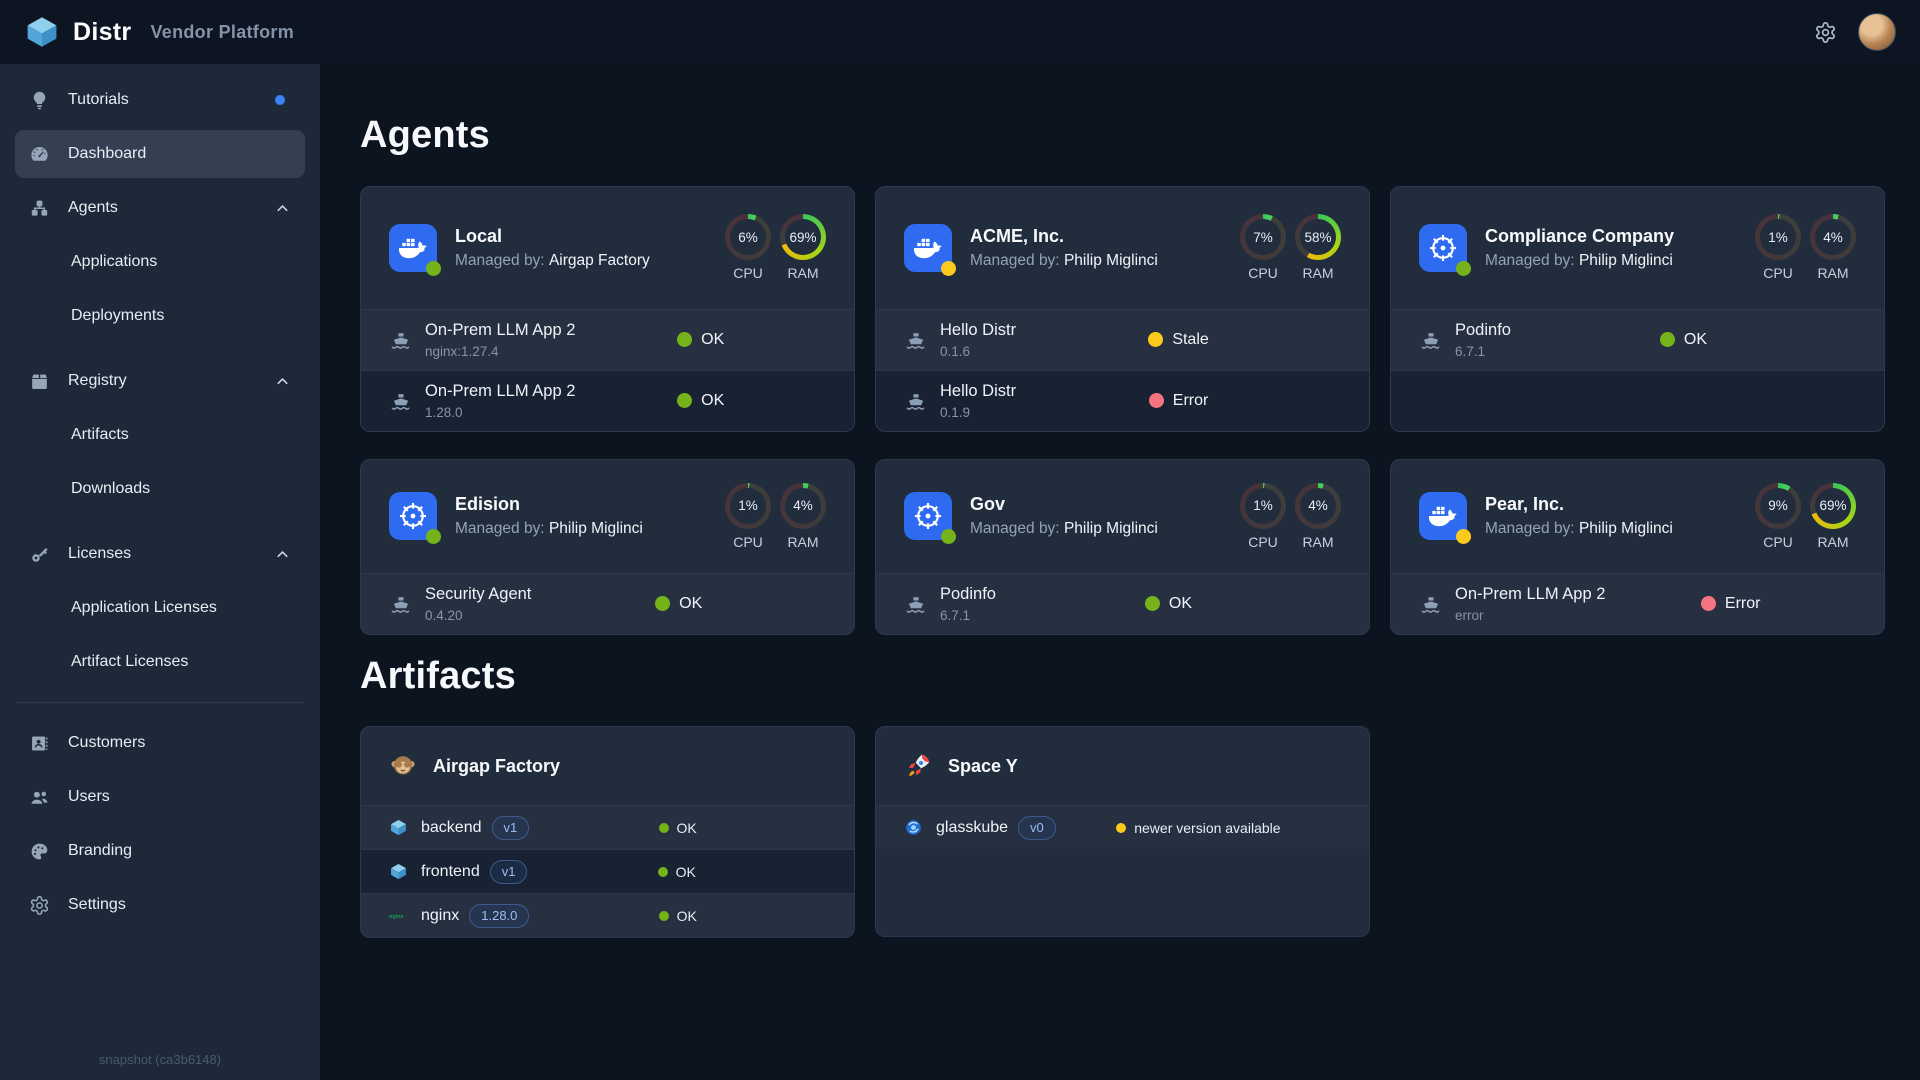 This screenshot has height=1080, width=1920. I want to click on sidebar-item-label: Application Licenses, so click(144, 607).